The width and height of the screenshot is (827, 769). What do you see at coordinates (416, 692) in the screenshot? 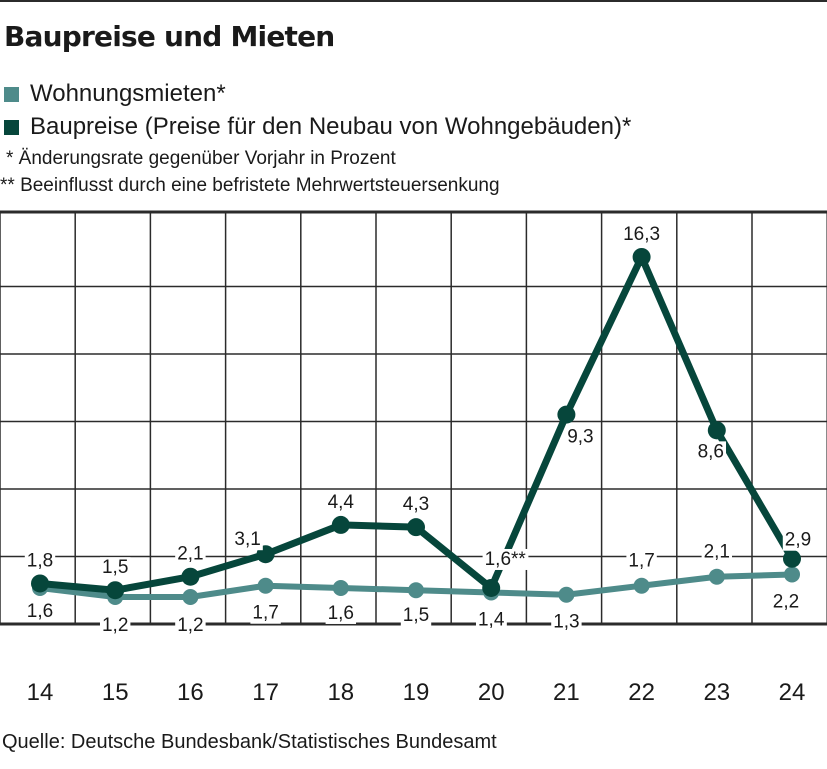
I see `x-tick-label-19: 19` at bounding box center [416, 692].